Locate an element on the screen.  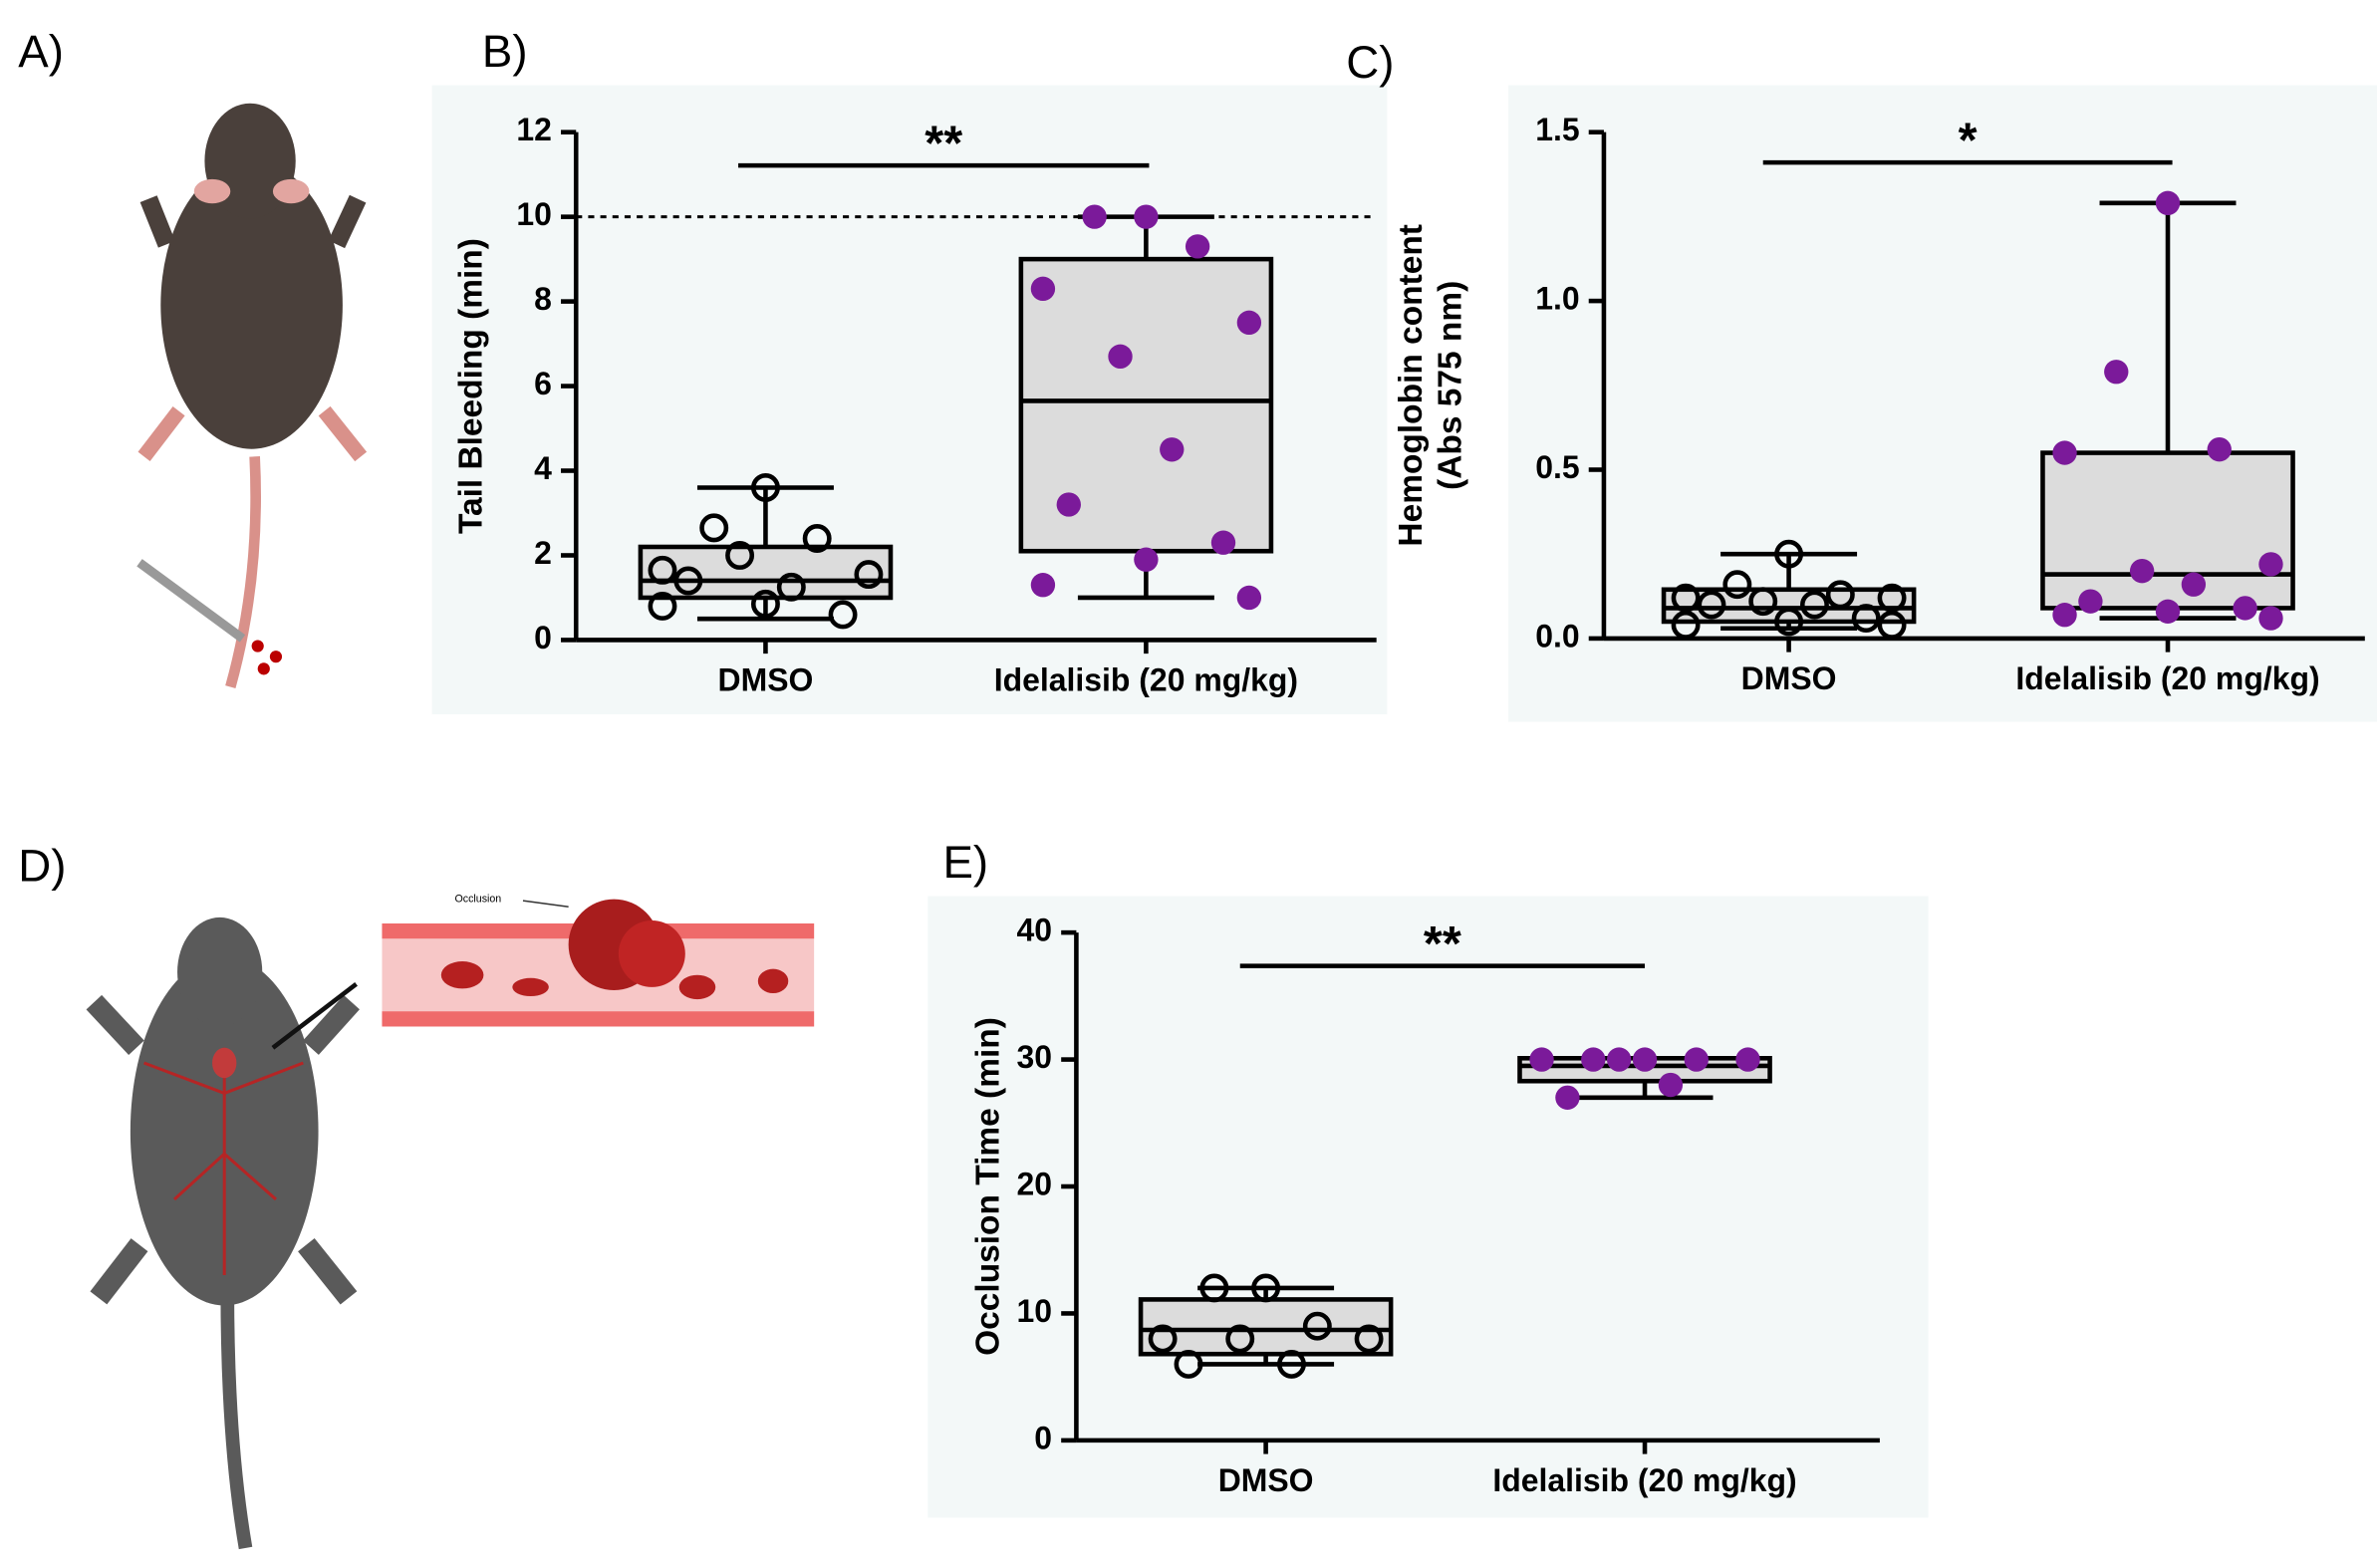
y-tick-label: 8 is located at coordinates (543, 299).